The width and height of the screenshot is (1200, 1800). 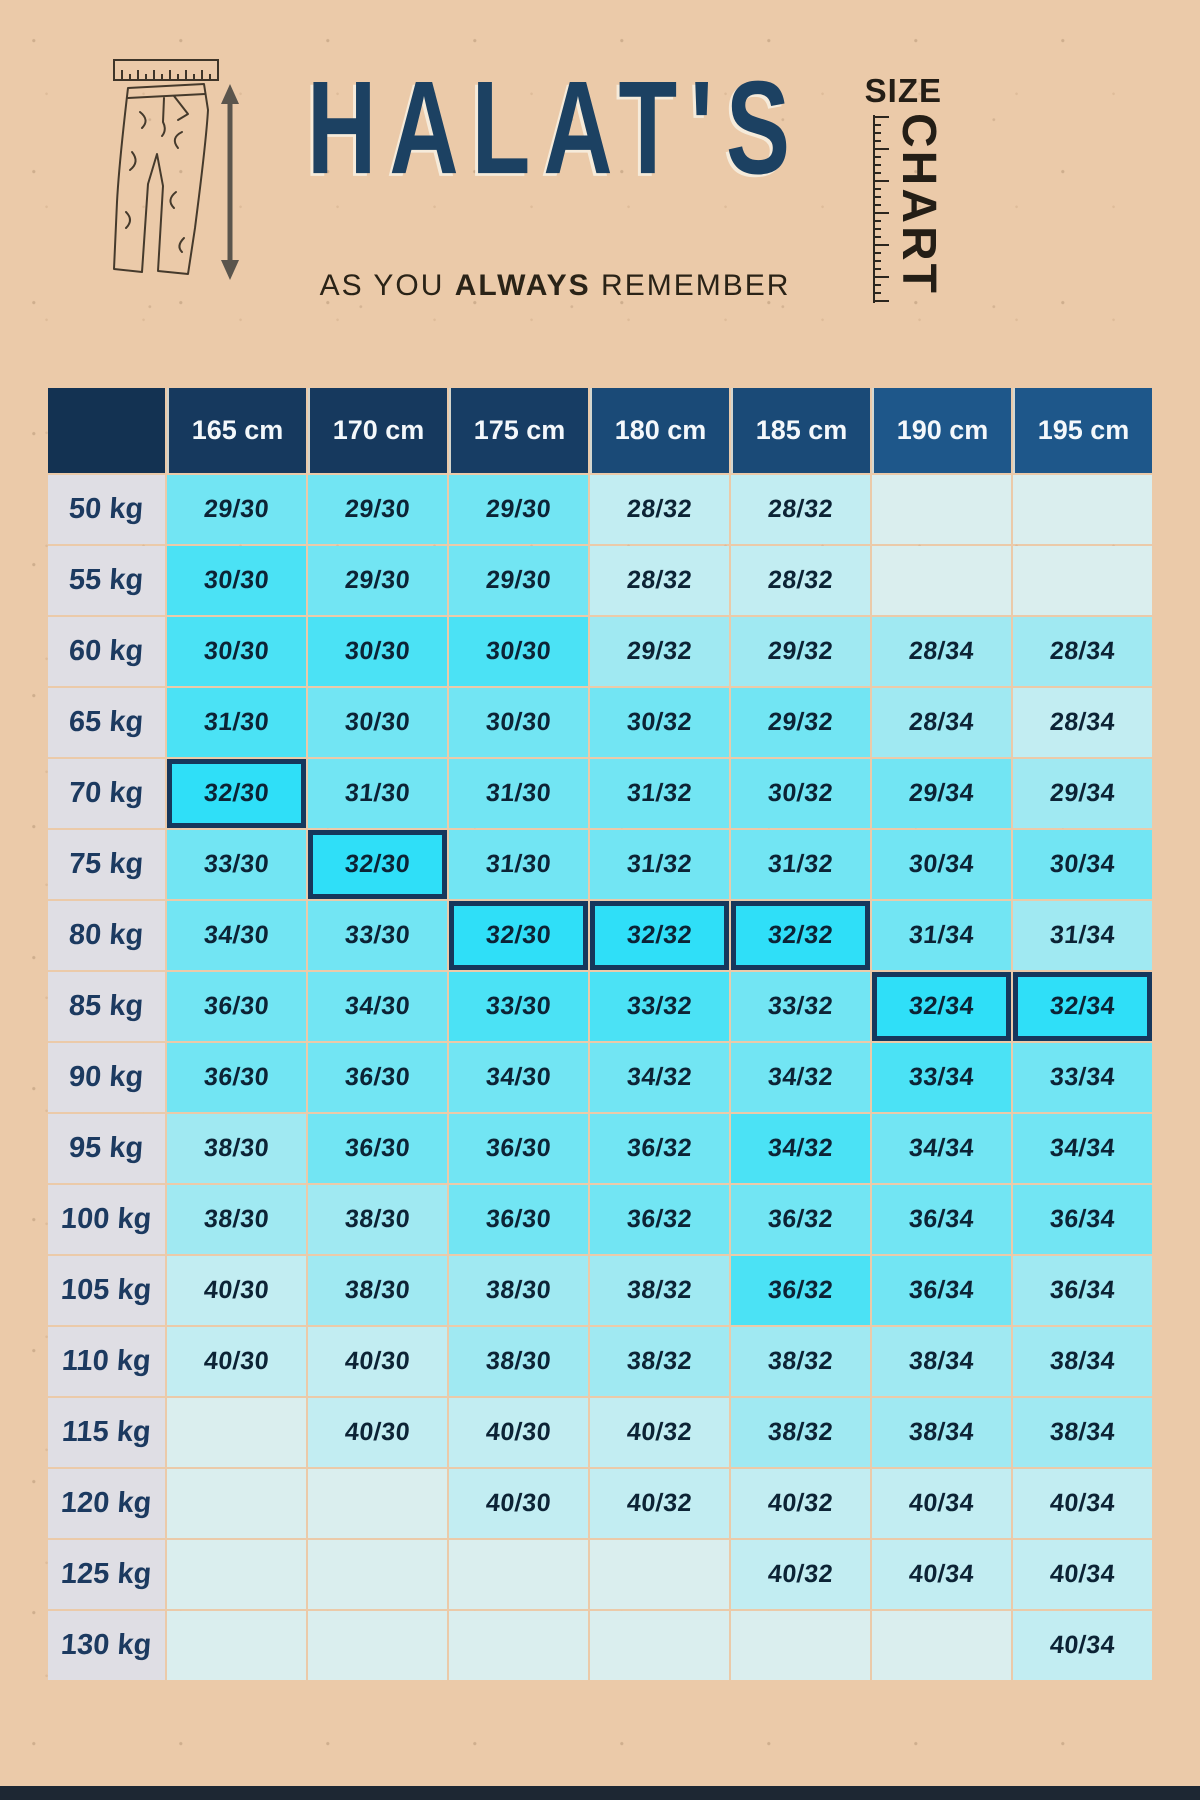 I want to click on weight-label: 95 kg, so click(x=106, y=1148).